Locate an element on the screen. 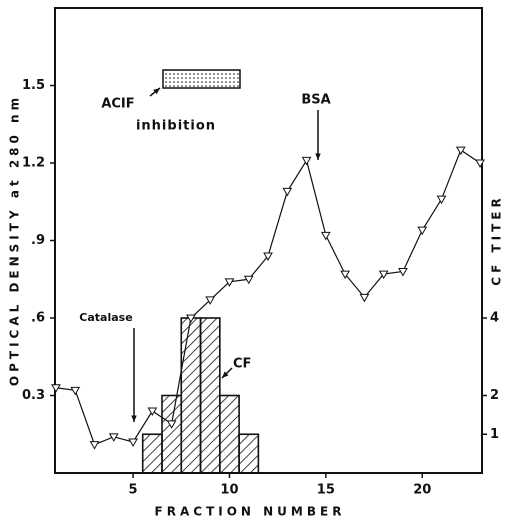 This screenshot has width=506, height=526. x-tick-label: 15 is located at coordinates (326, 490).